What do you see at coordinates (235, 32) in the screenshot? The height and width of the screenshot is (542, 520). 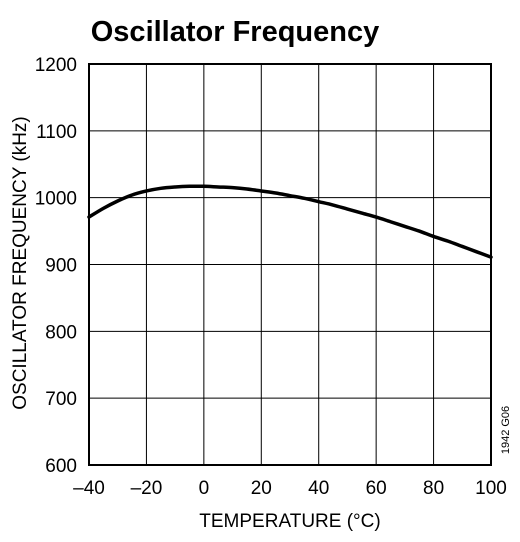 I see `chart-title: Oscillator Frequency` at bounding box center [235, 32].